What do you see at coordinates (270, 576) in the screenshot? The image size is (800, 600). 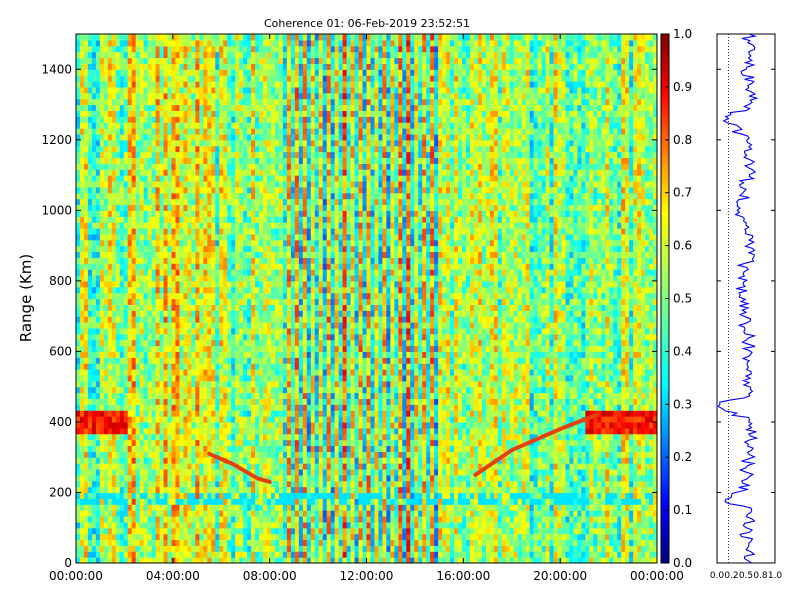 I see `x-tick-label: 08:00:00` at bounding box center [270, 576].